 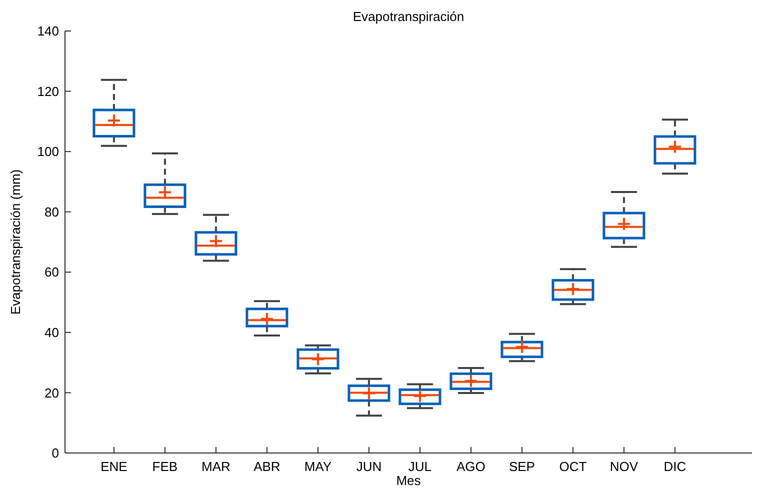 I want to click on y-tick-label: 140, so click(x=48, y=31).